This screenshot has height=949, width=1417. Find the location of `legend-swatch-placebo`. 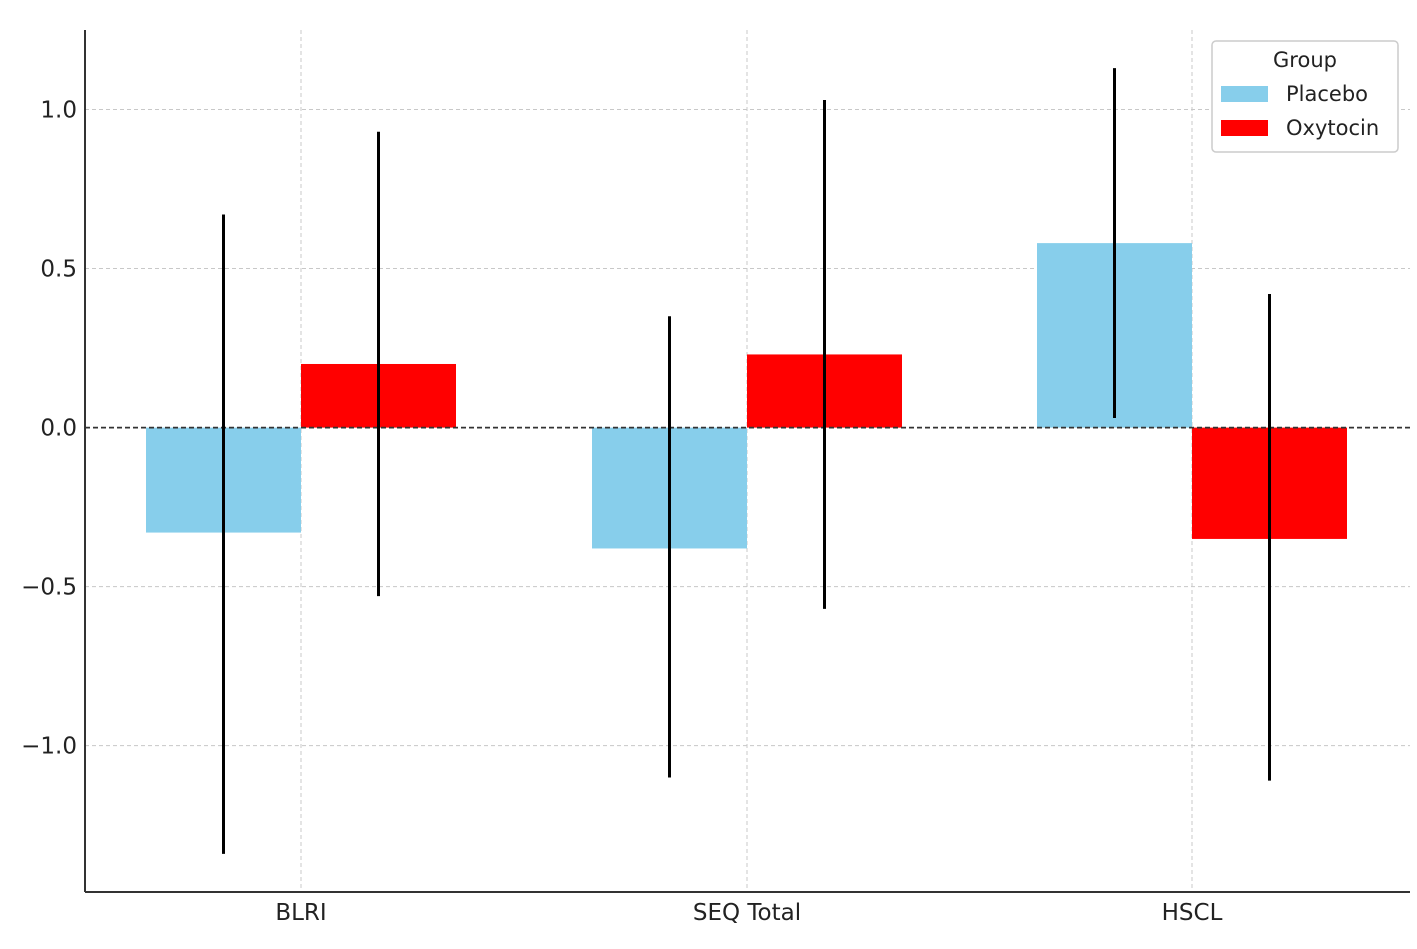

legend-swatch-placebo is located at coordinates (1244, 94).